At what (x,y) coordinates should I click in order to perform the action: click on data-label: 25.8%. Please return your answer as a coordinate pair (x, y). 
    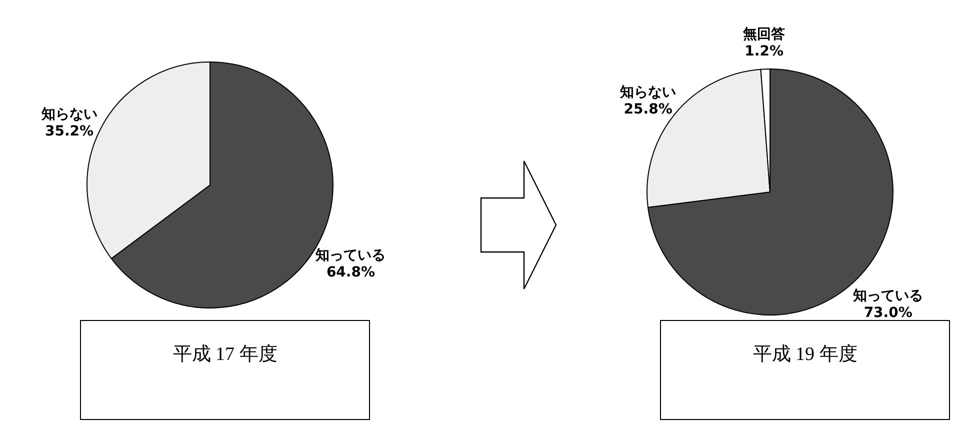
    Looking at the image, I should click on (648, 109).